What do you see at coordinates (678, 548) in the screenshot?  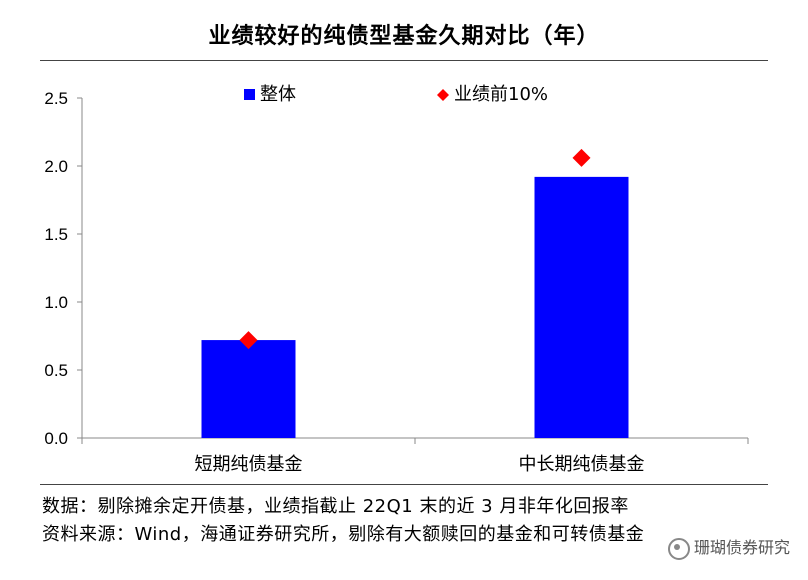 I see `wechat-icon` at bounding box center [678, 548].